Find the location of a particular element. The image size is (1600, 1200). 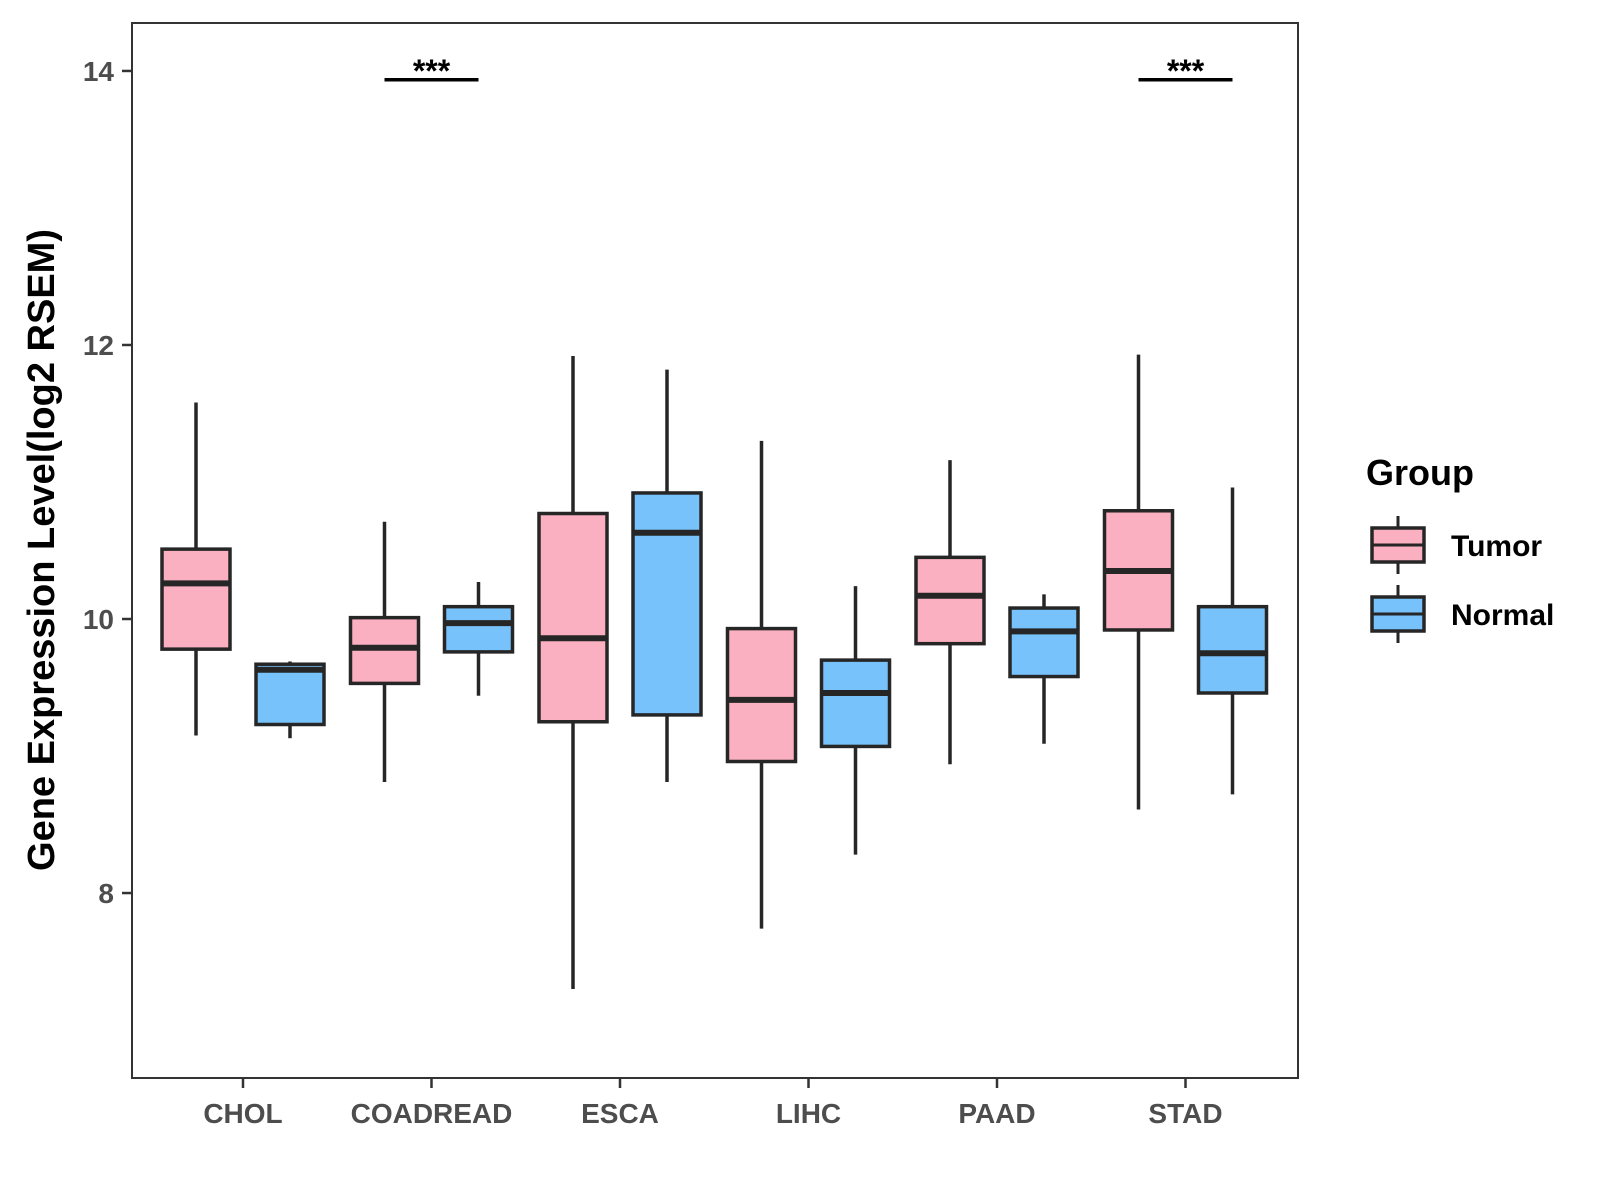

box-tumor-lihc is located at coordinates (761, 684).